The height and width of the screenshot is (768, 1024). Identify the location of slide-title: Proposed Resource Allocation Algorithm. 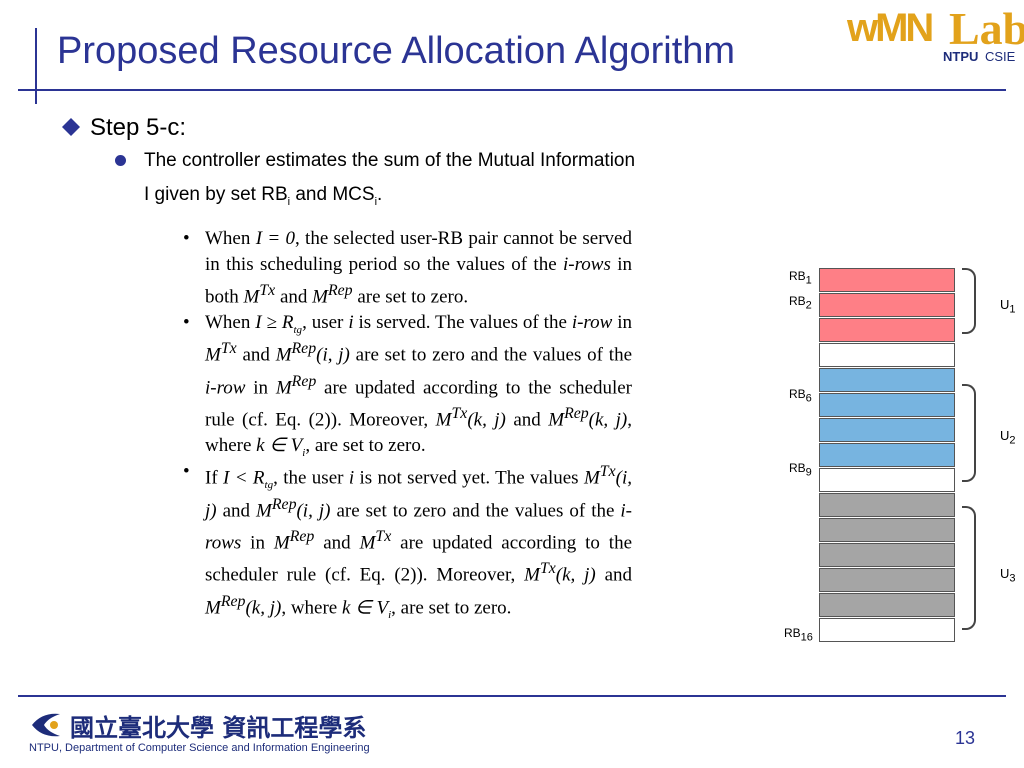
(396, 51).